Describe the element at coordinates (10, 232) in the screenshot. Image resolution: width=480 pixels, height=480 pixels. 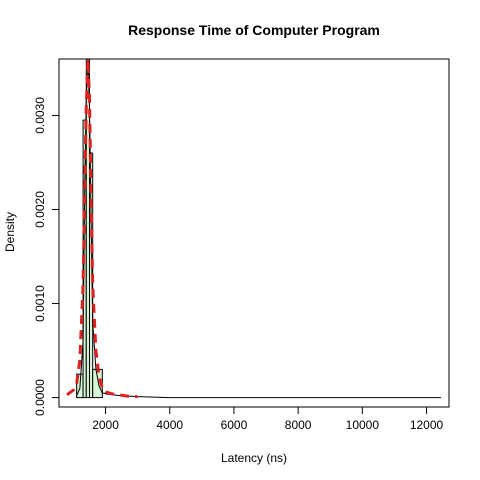
I see `y-axis-label: Density` at that location.